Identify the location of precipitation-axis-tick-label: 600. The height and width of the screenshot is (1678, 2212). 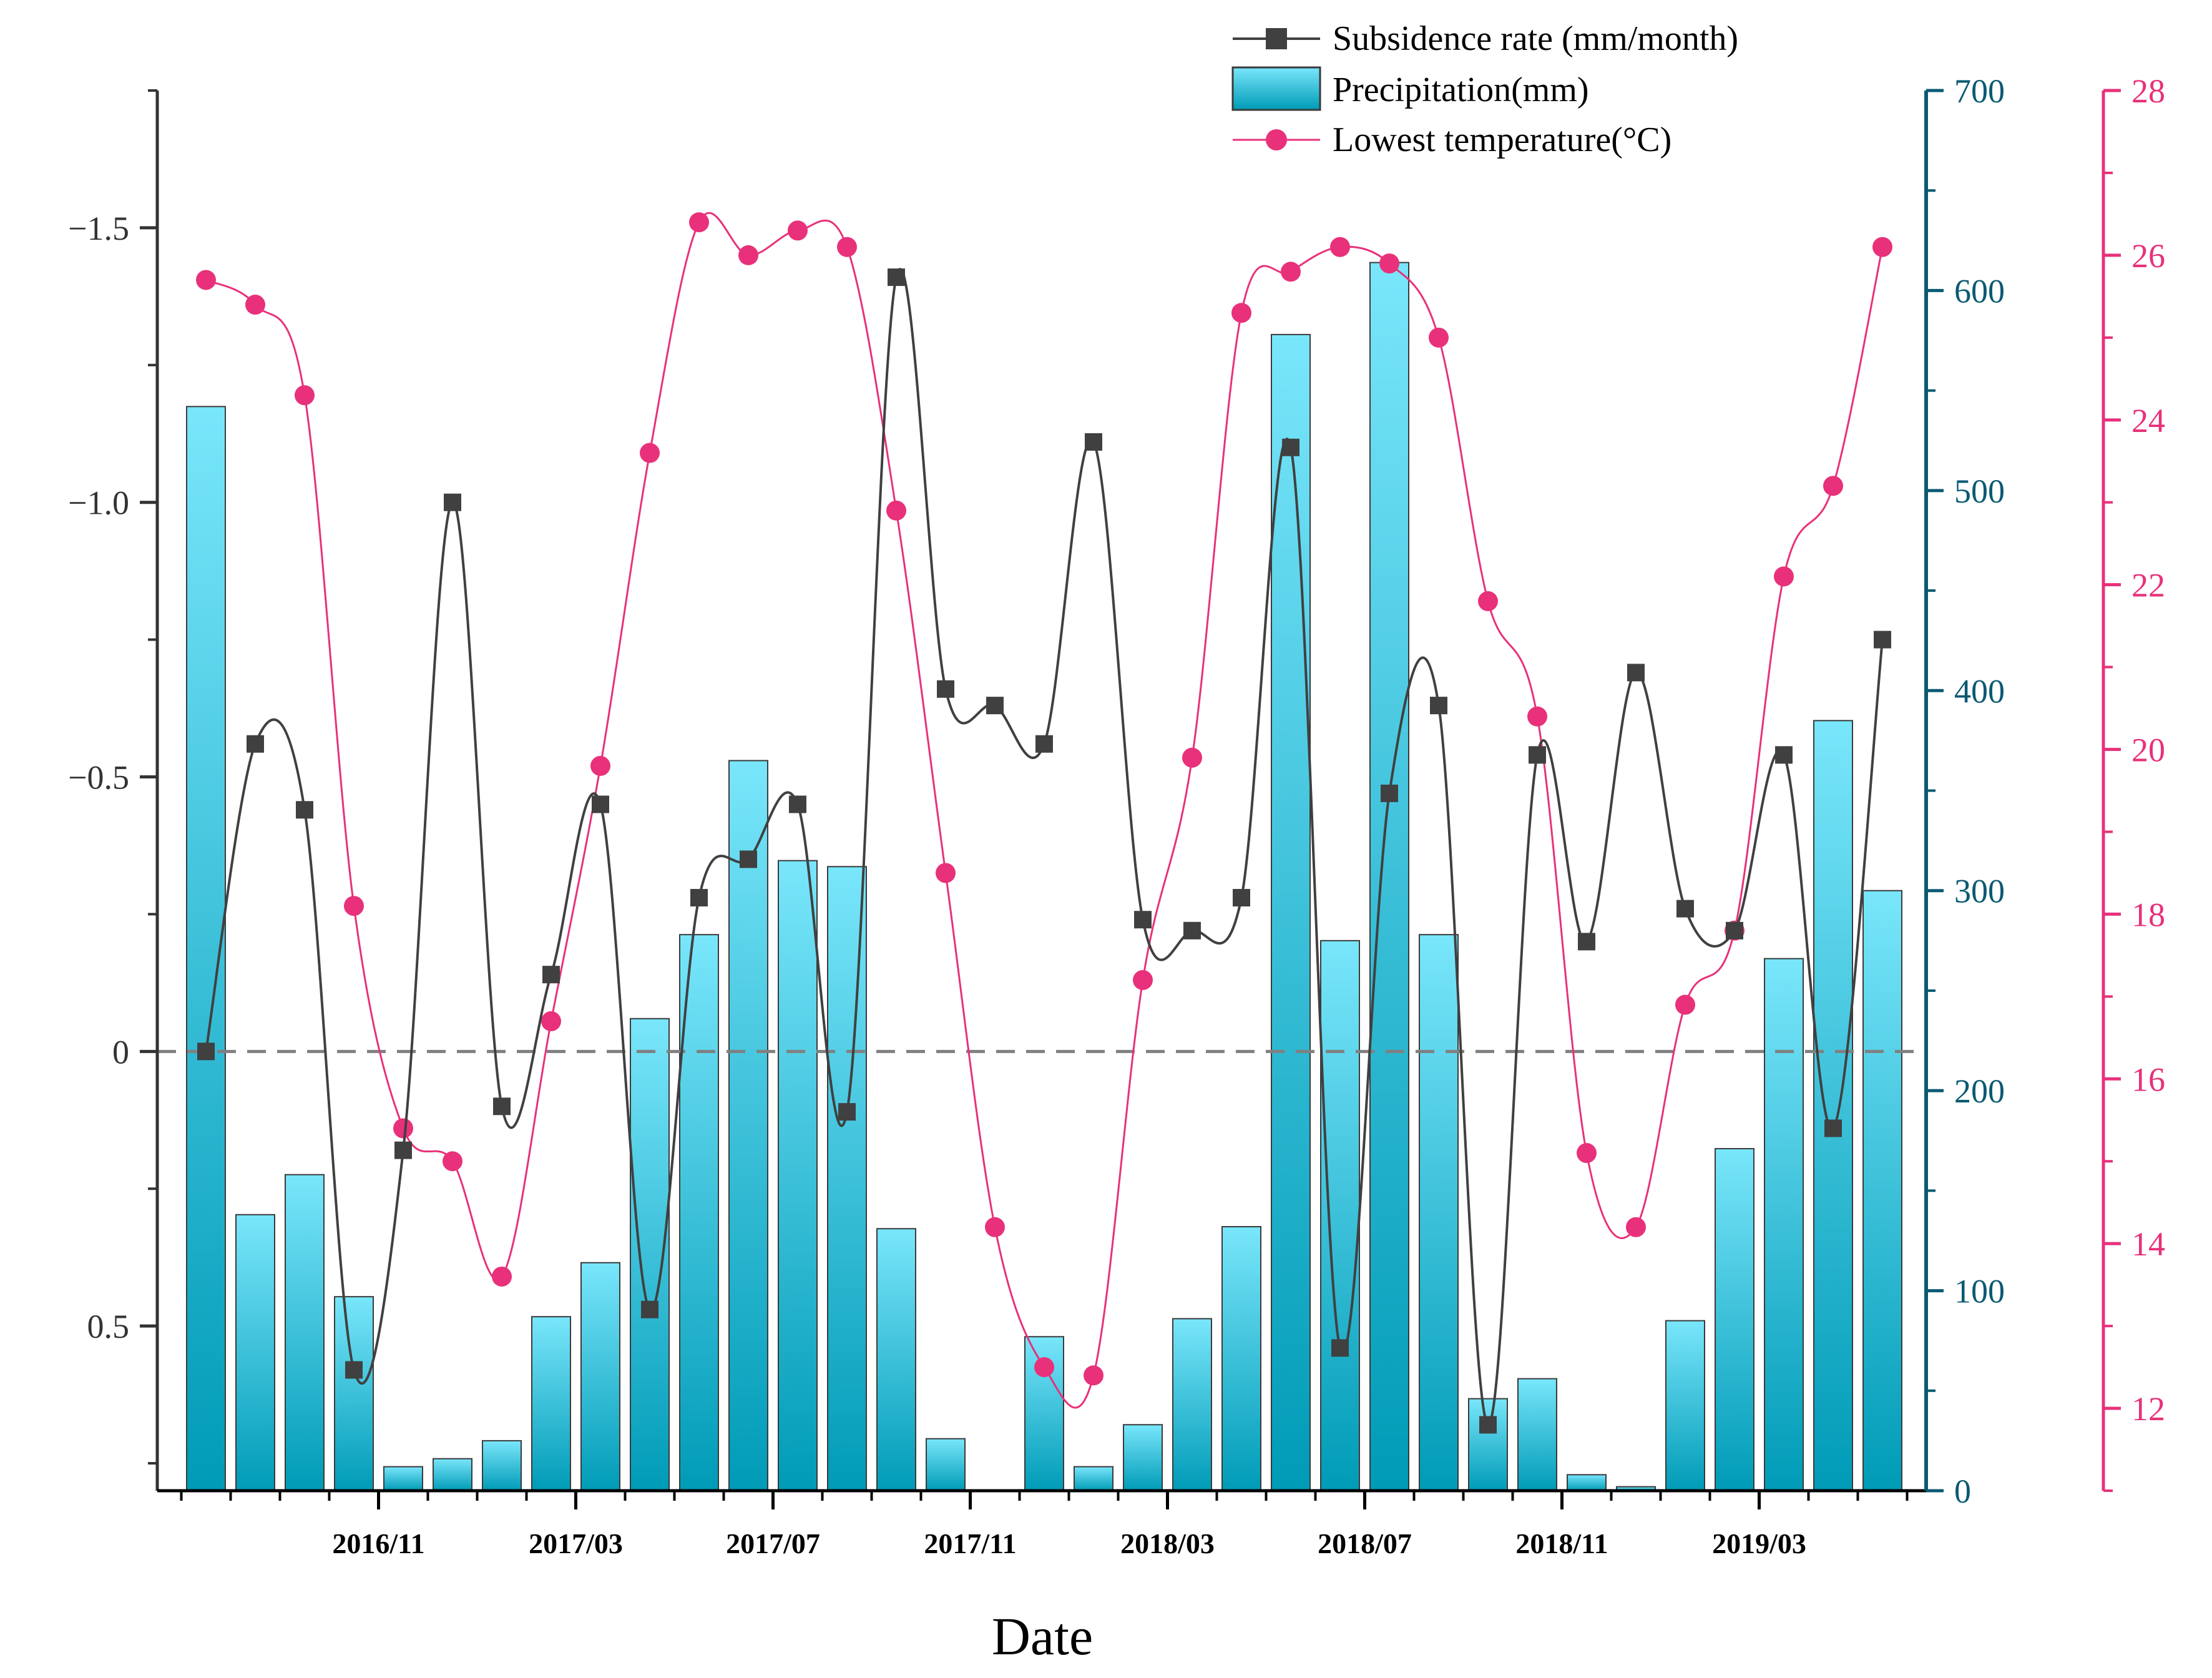
(1980, 291).